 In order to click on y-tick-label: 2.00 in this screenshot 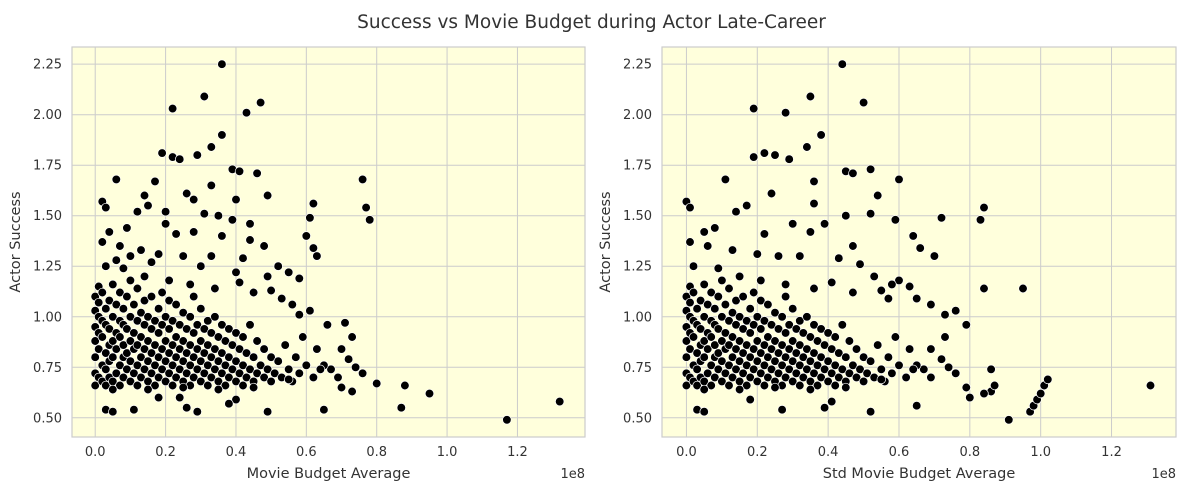, I will do `click(47, 115)`.